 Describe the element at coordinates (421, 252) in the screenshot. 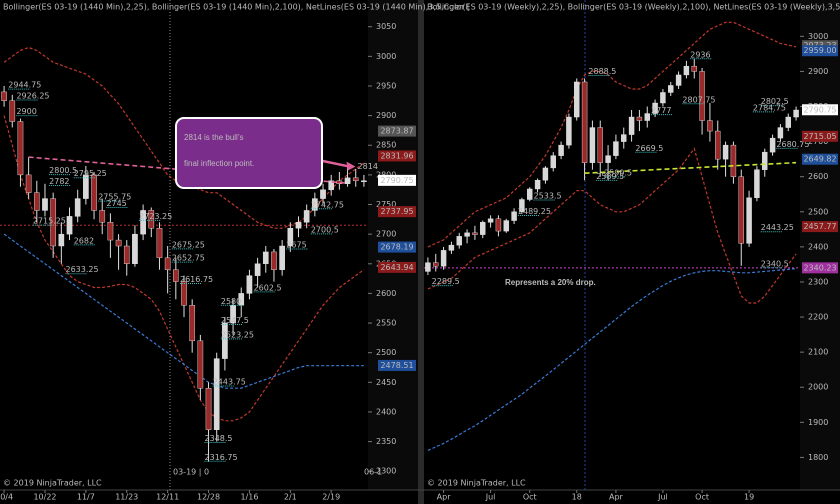

I see `panel-separator` at that location.